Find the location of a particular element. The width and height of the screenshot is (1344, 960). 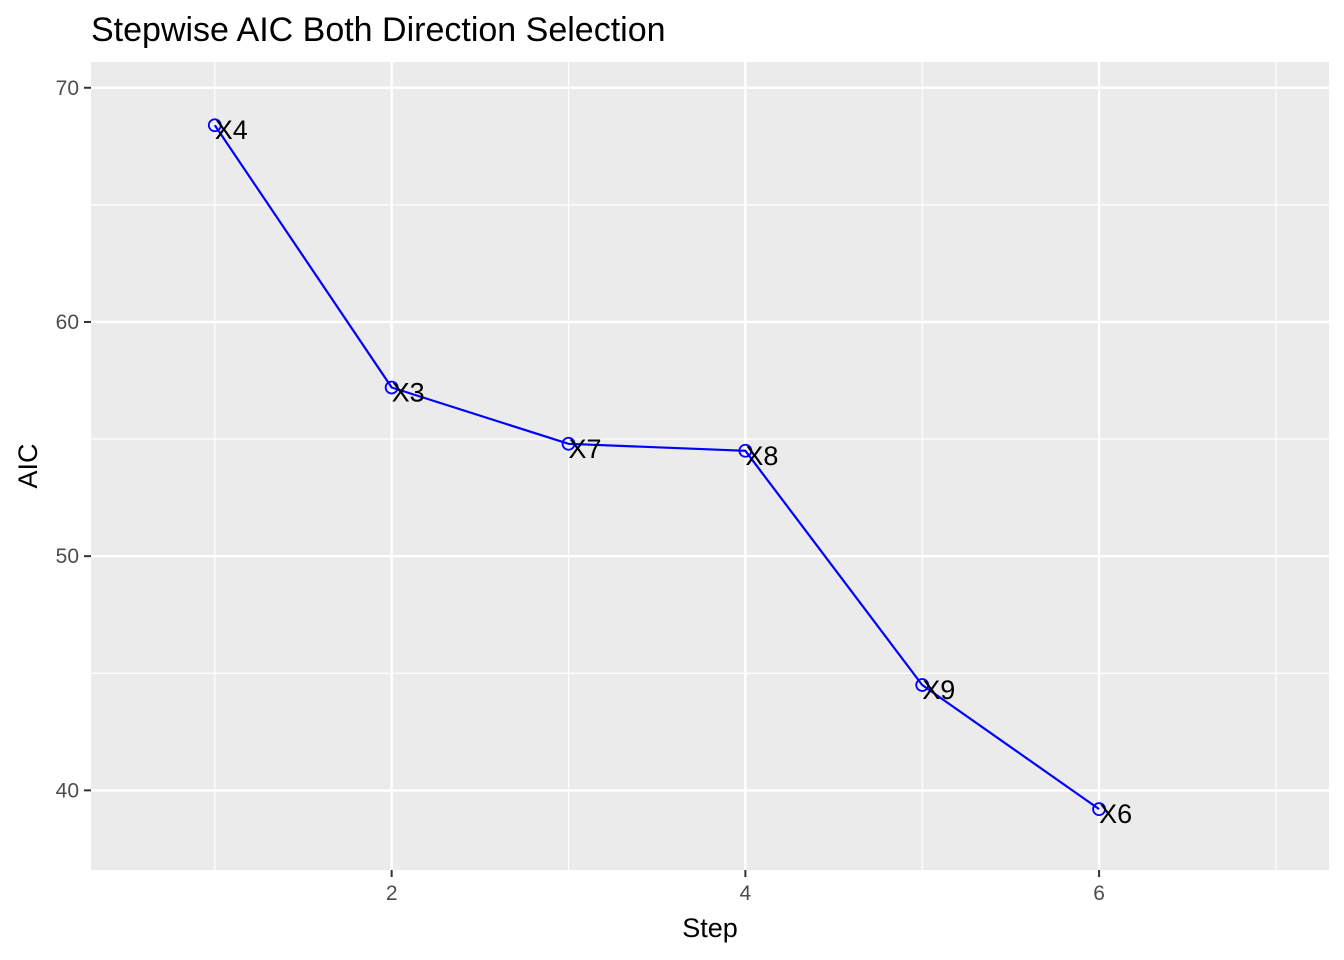

point-label: X6 is located at coordinates (1115, 814).